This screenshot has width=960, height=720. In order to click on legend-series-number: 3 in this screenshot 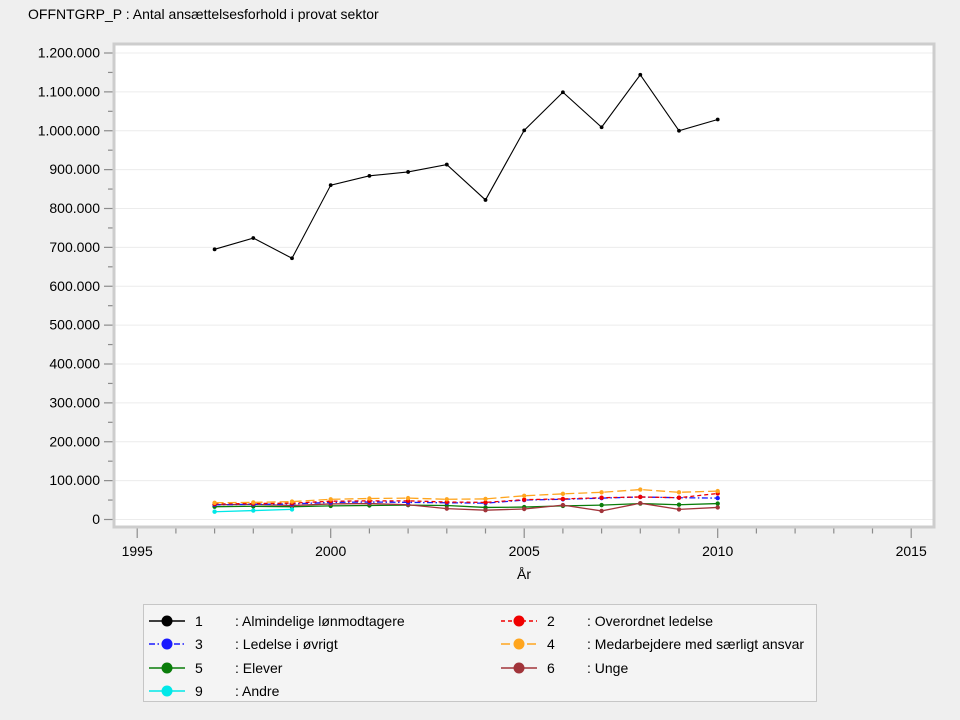, I will do `click(199, 644)`.